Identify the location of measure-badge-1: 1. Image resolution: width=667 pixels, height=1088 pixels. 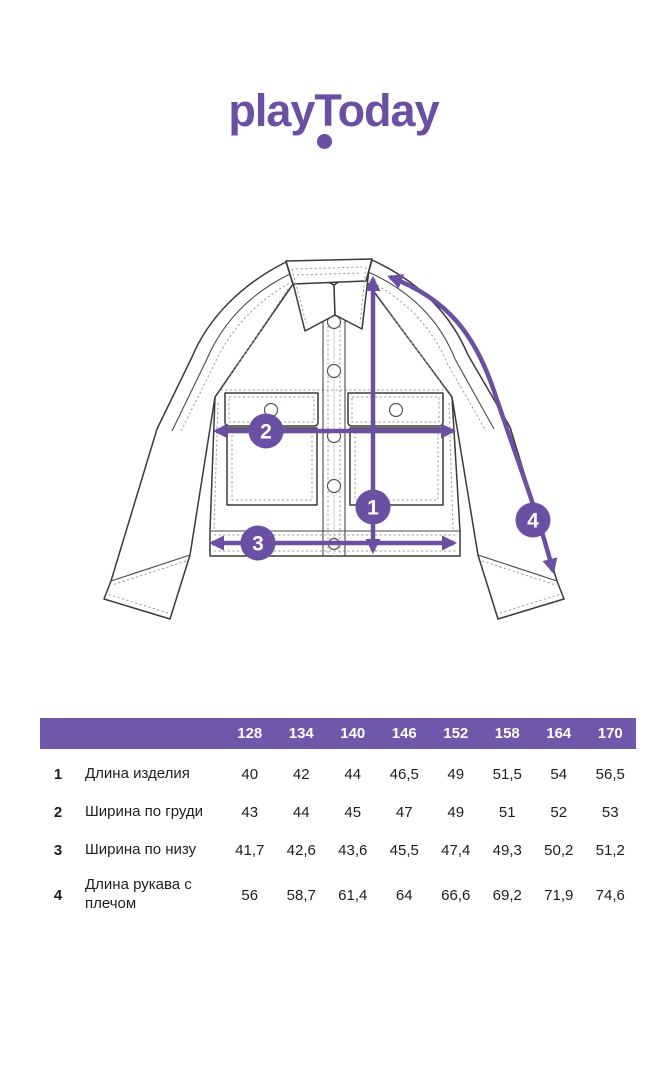
(373, 507).